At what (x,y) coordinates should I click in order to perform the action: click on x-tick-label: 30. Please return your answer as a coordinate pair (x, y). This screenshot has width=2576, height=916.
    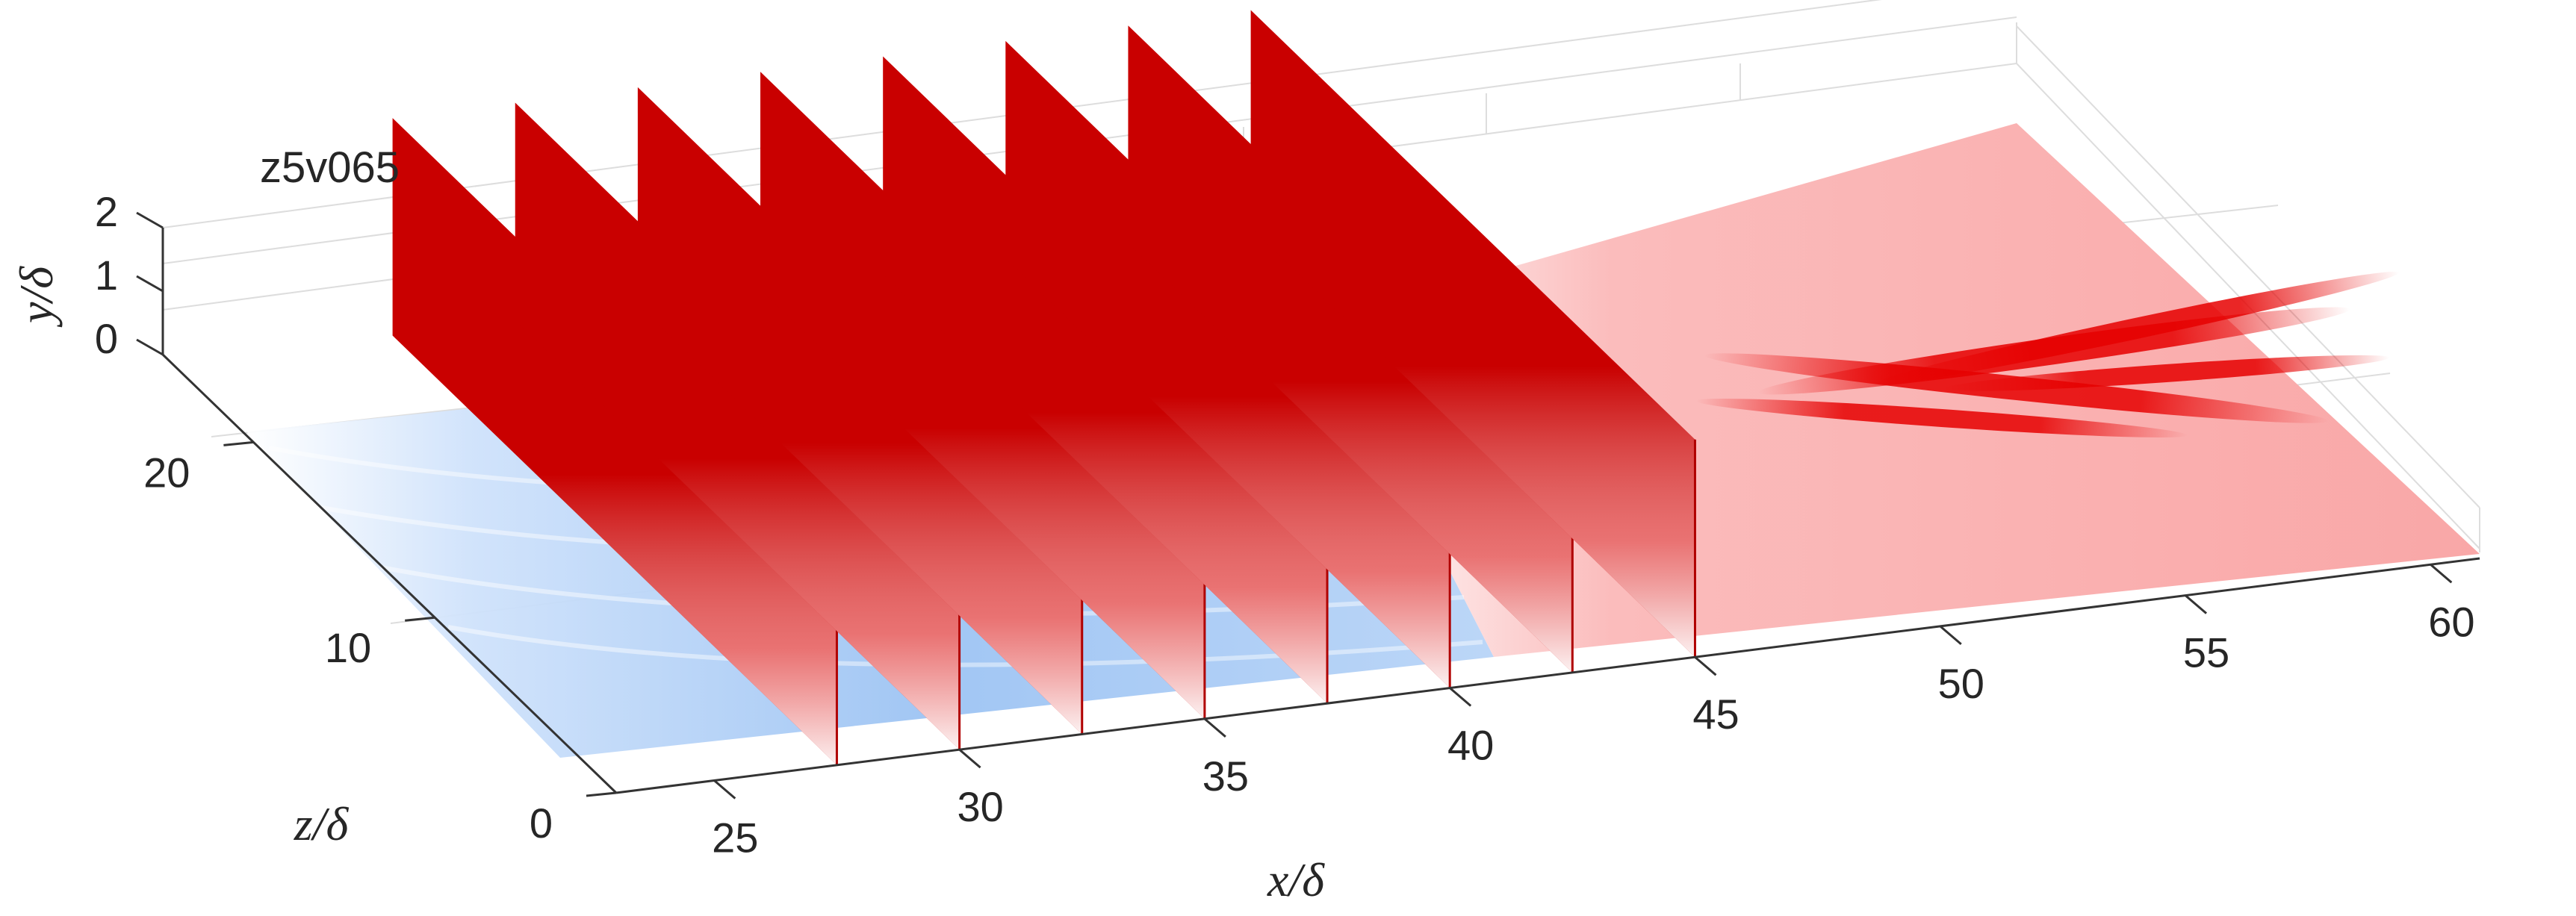
    Looking at the image, I should click on (980, 806).